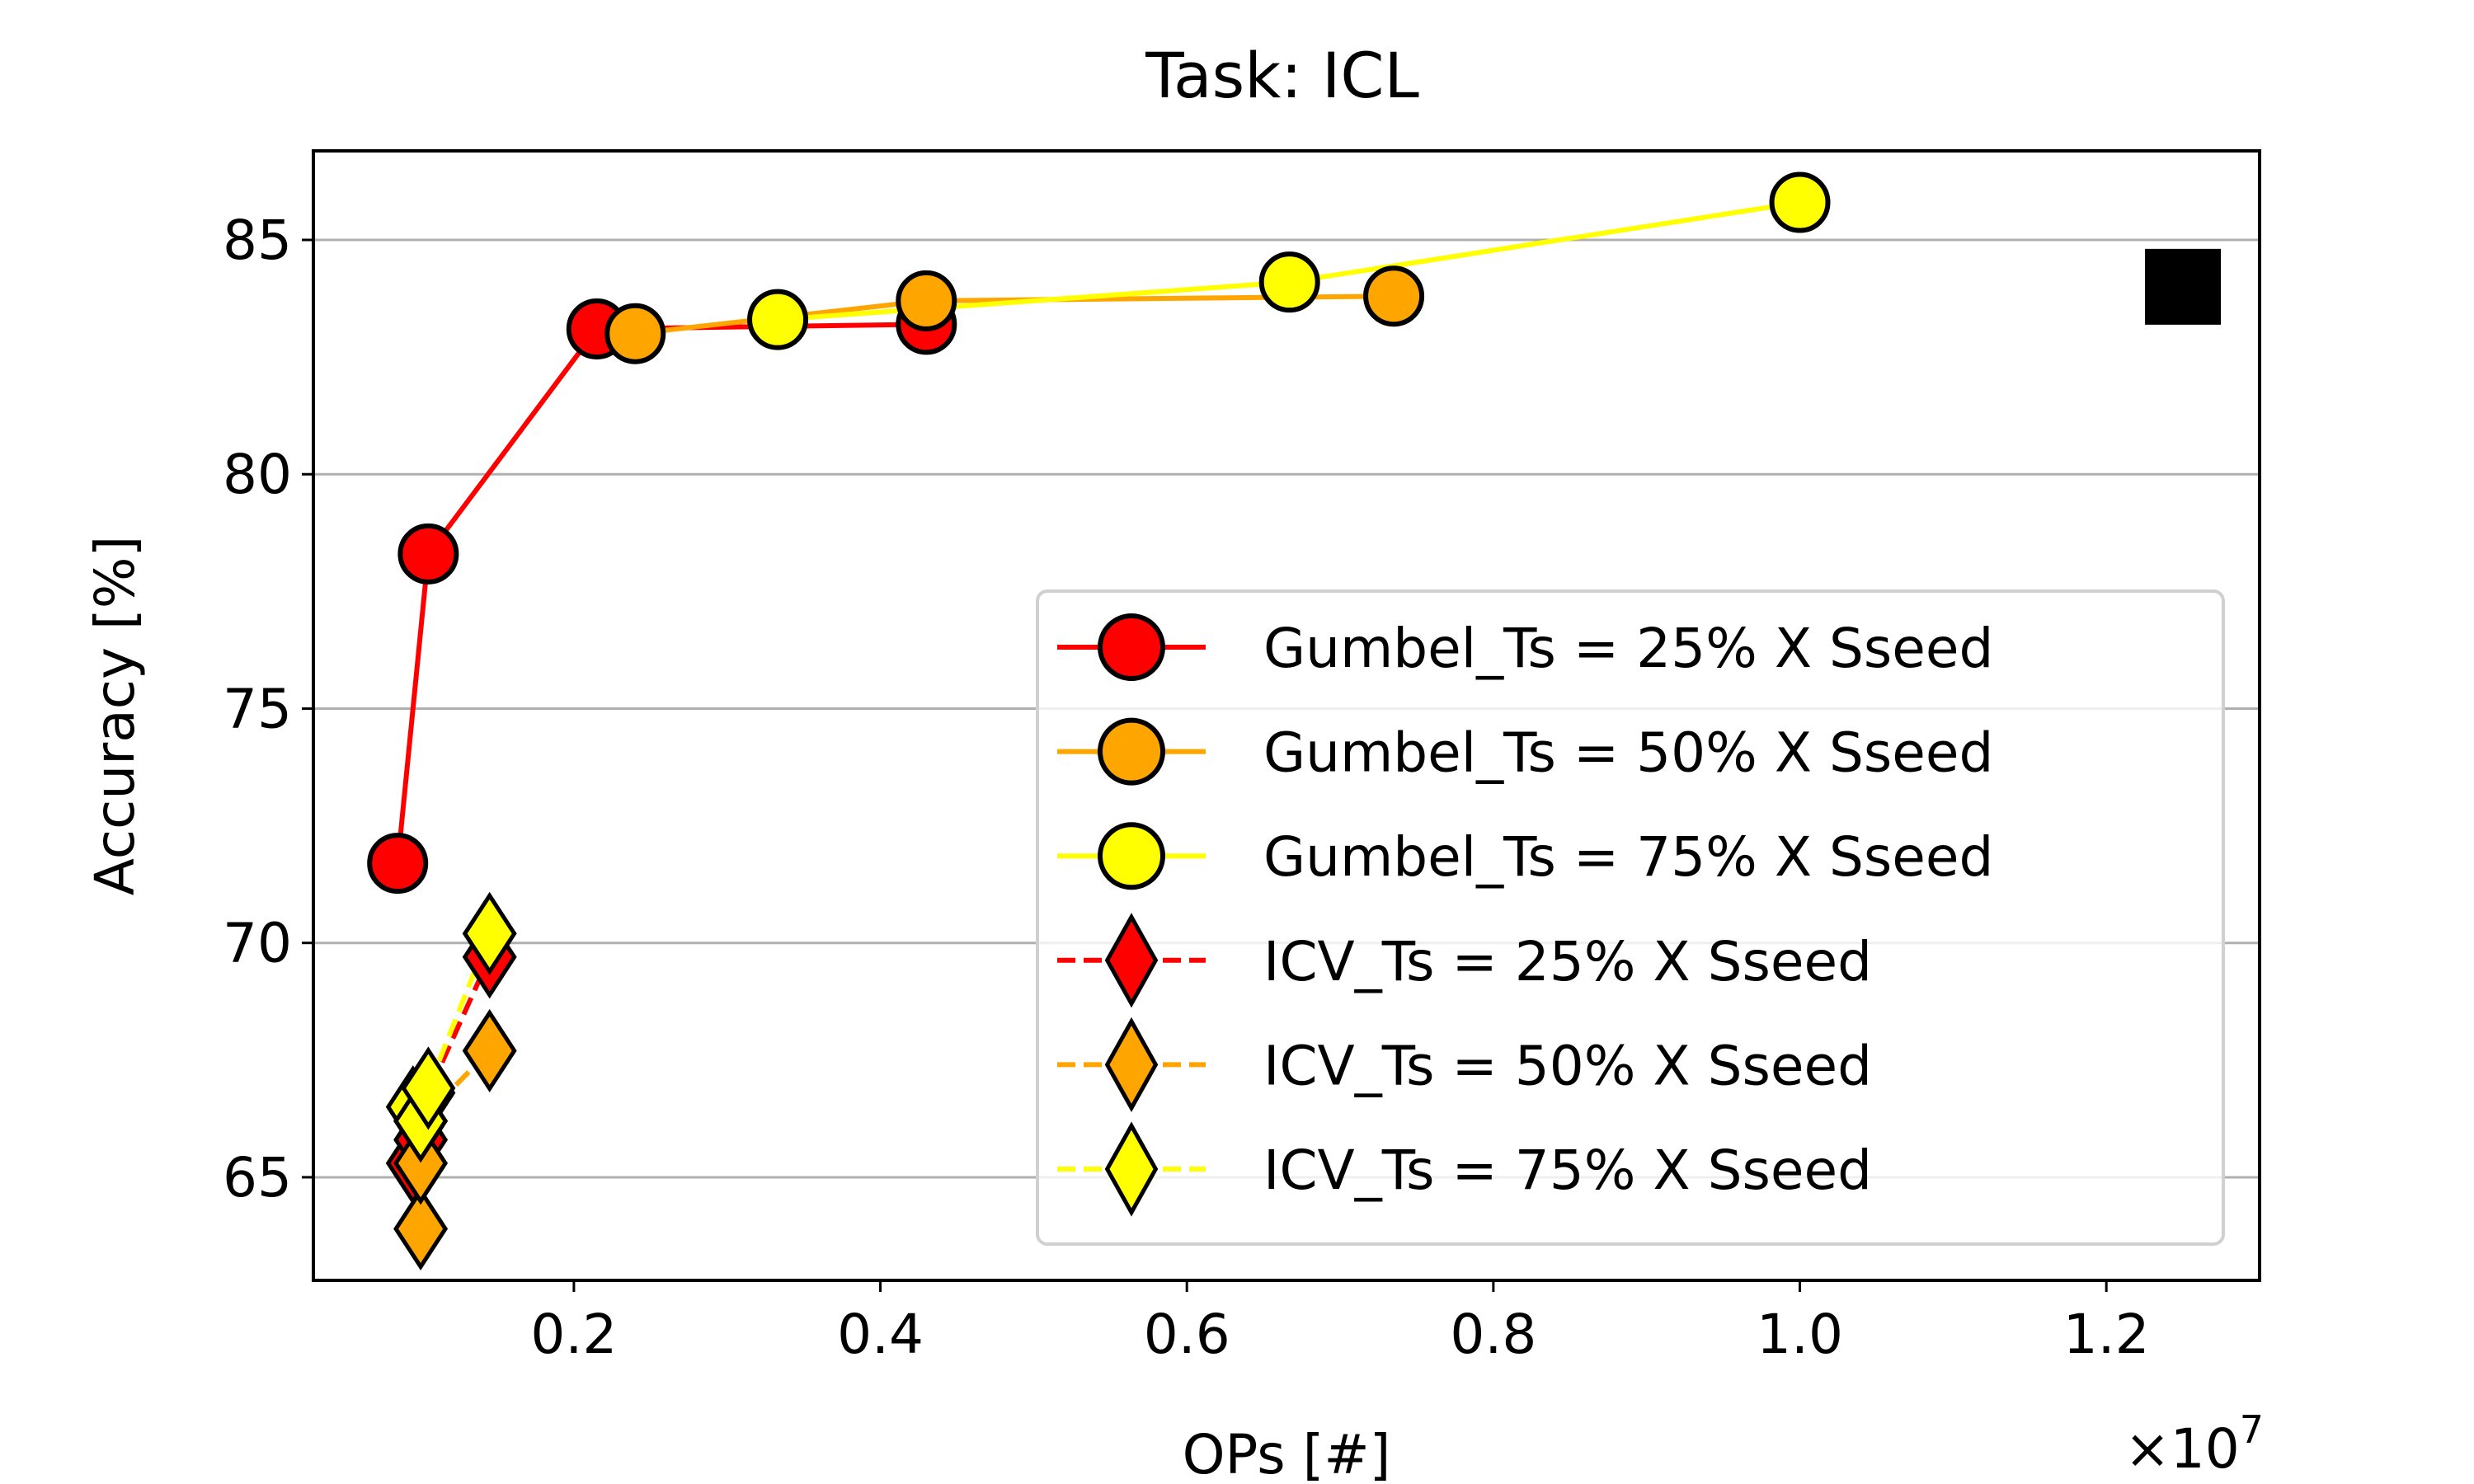 This screenshot has width=2474, height=1484. What do you see at coordinates (1493, 1334) in the screenshot?
I see `x-tick-label: 0.8` at bounding box center [1493, 1334].